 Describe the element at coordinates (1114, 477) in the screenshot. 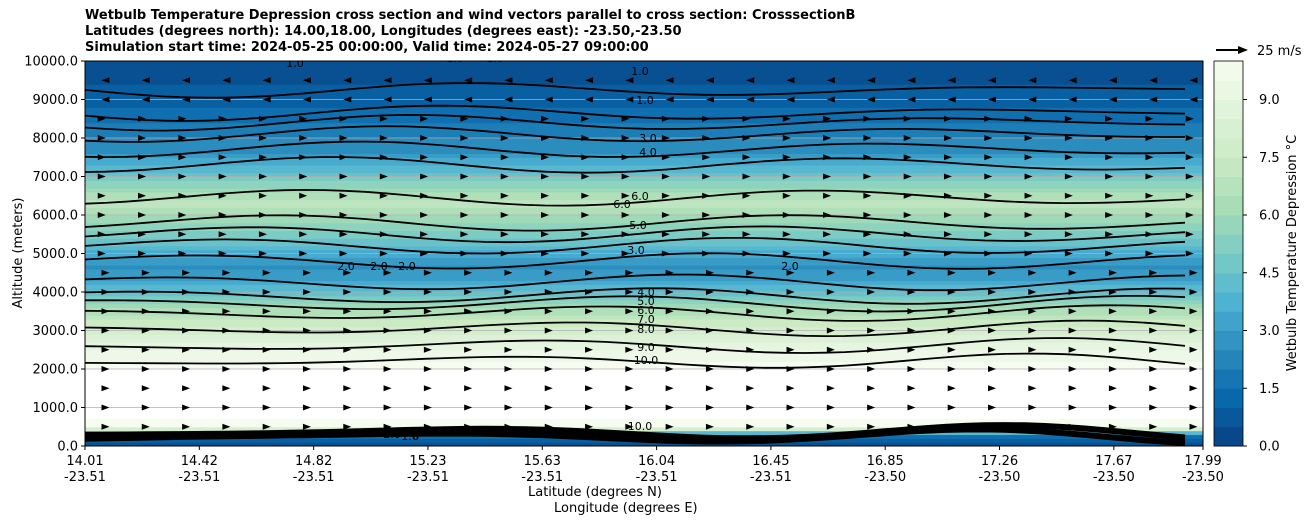

I see `x-tick-label-longitude: -23.50` at that location.